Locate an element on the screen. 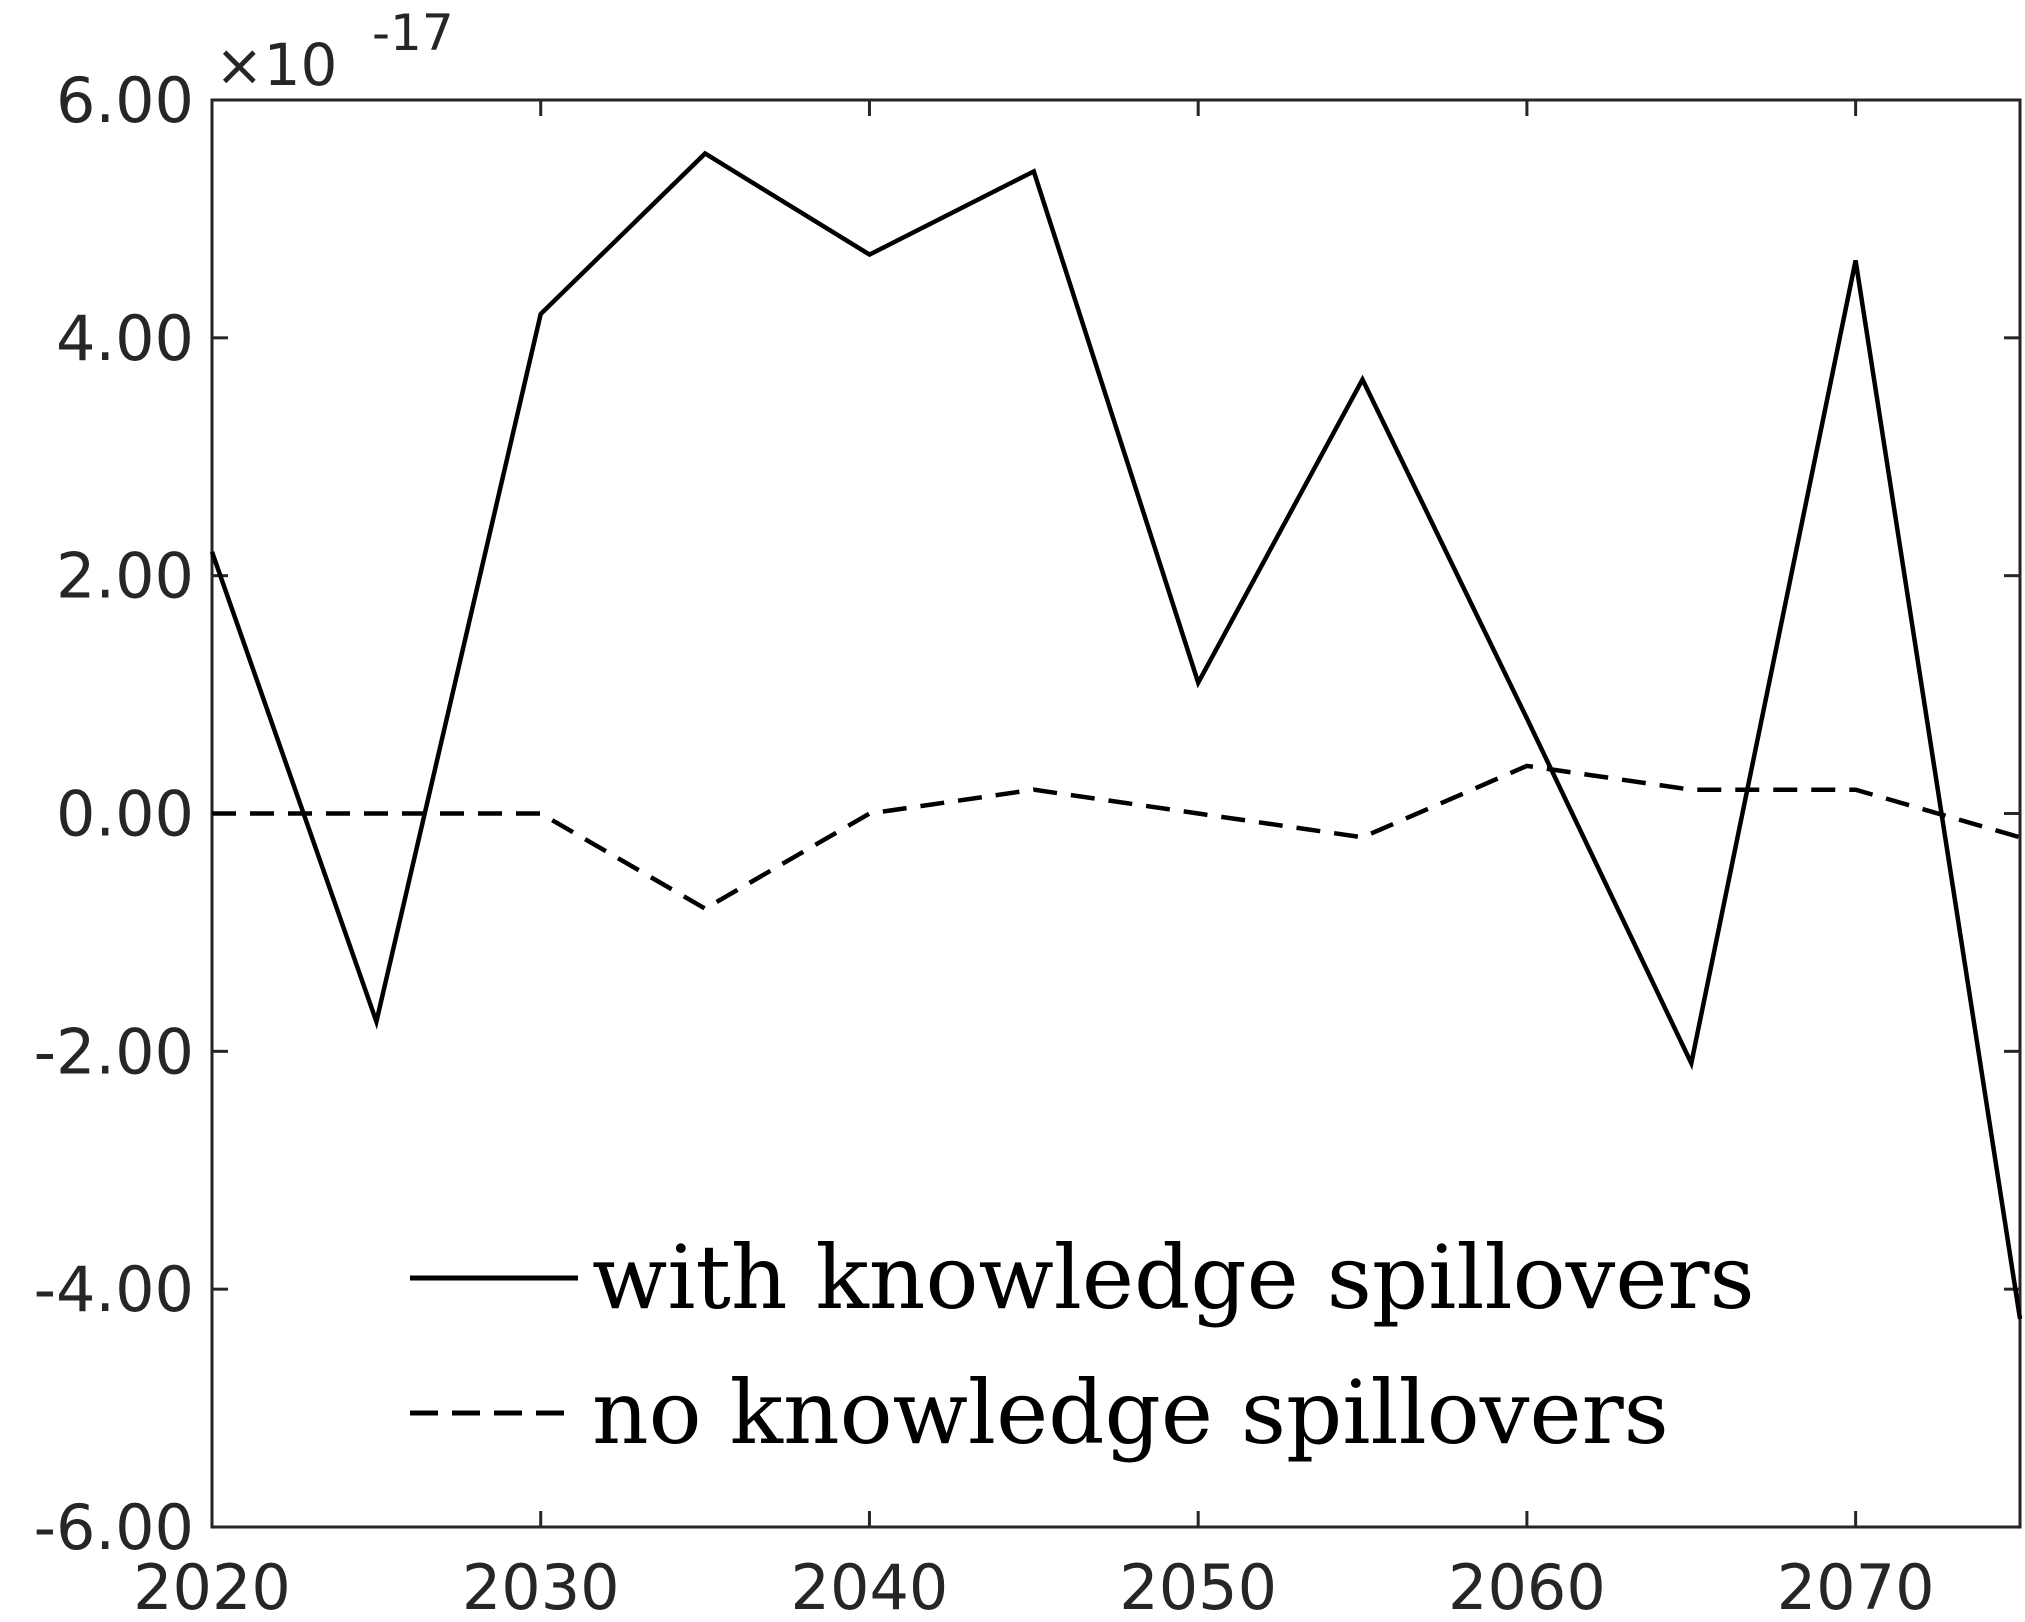  y-axis-exponent: ×10 -17 is located at coordinates (334, 51).